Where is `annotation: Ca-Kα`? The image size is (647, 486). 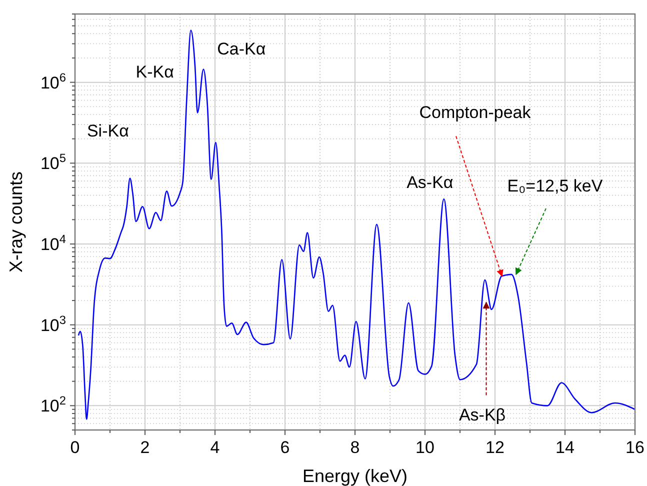
annotation: Ca-Kα is located at coordinates (241, 48).